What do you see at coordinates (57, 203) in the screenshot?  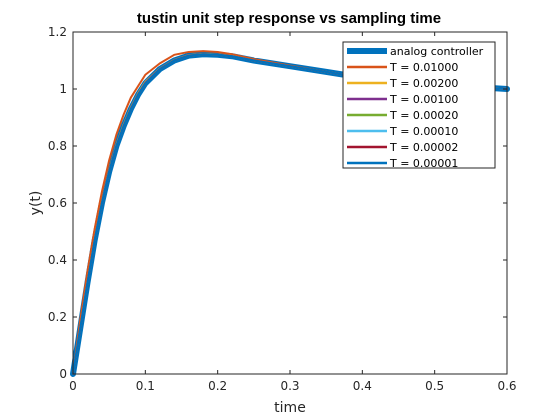 I see `y-tick-label: 0.6` at bounding box center [57, 203].